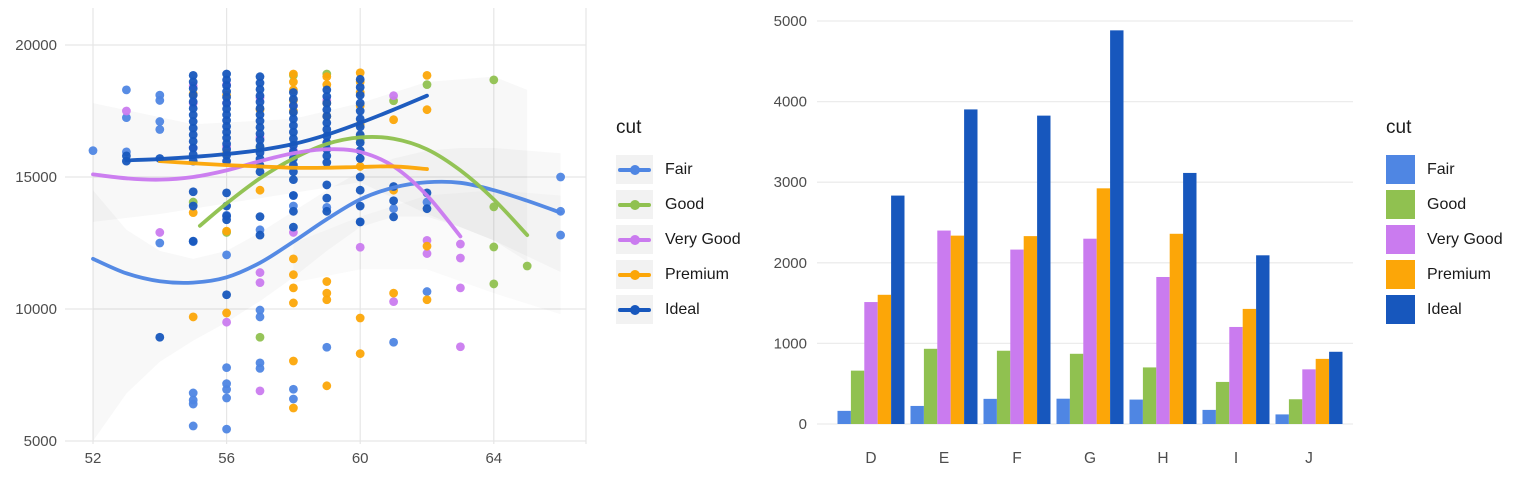 The width and height of the screenshot is (1536, 480). Describe the element at coordinates (1309, 458) in the screenshot. I see `x-category-label: J` at that location.